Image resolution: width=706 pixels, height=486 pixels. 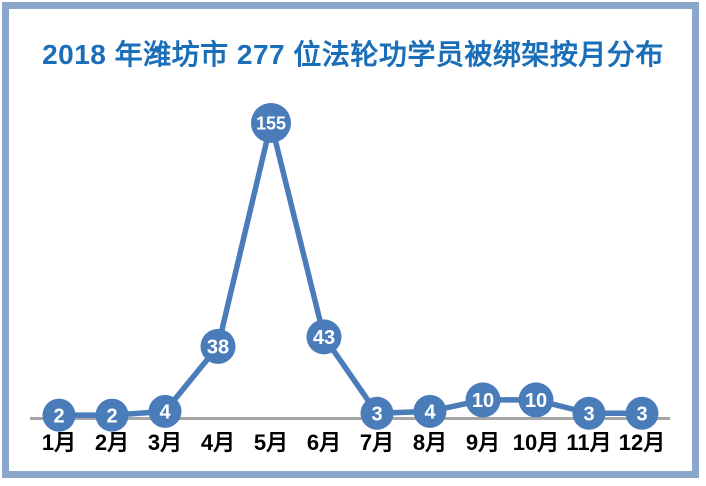 What do you see at coordinates (377, 442) in the screenshot?
I see `x-axis-label: 7月` at bounding box center [377, 442].